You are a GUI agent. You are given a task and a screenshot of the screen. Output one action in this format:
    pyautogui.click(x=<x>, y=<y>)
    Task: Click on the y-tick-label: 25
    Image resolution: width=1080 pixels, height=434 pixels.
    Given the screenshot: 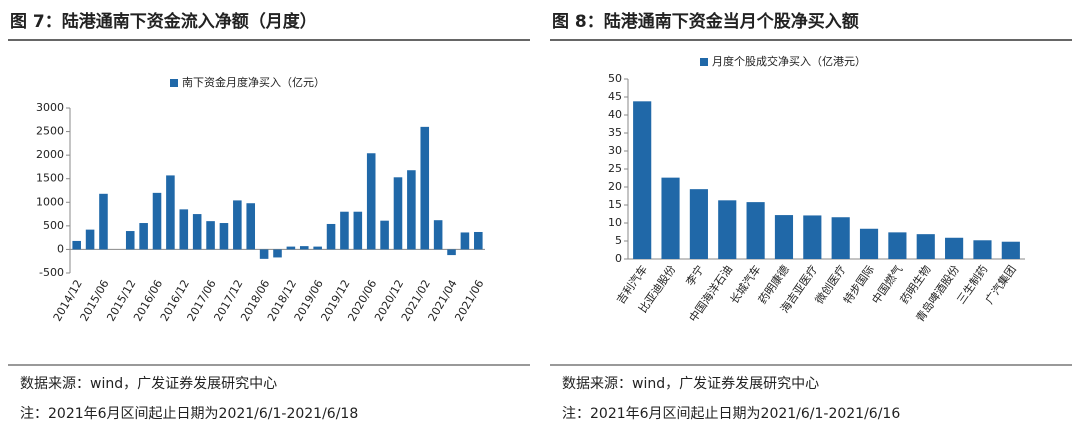 What is the action you would take?
    pyautogui.click(x=615, y=168)
    